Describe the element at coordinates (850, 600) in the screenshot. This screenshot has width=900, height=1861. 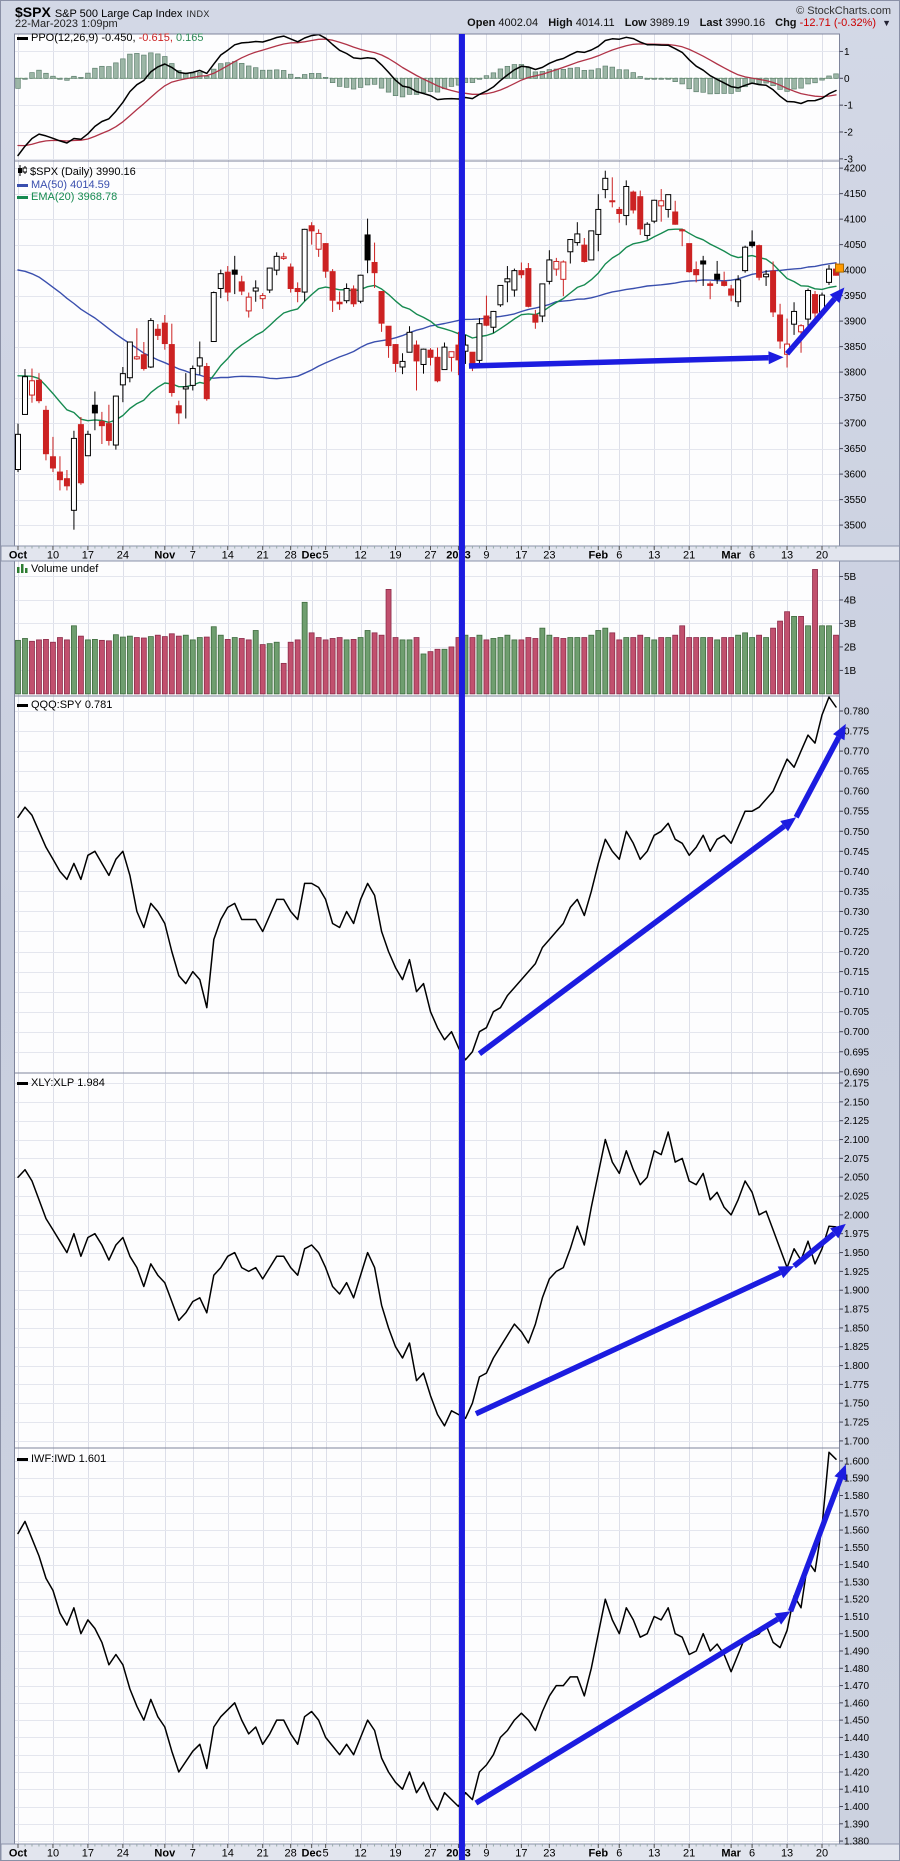
I see `svg-text: 4B` at that location.